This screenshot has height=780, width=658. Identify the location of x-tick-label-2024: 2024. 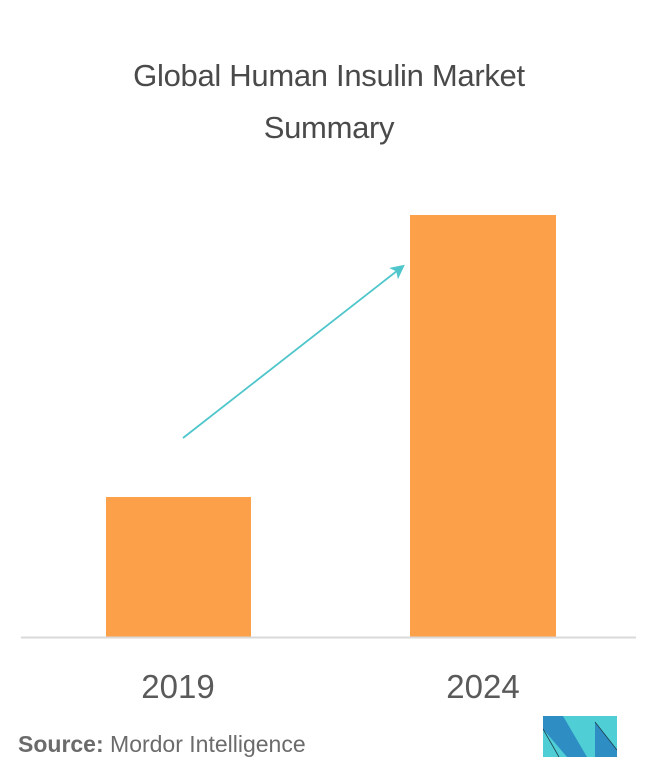
(483, 686).